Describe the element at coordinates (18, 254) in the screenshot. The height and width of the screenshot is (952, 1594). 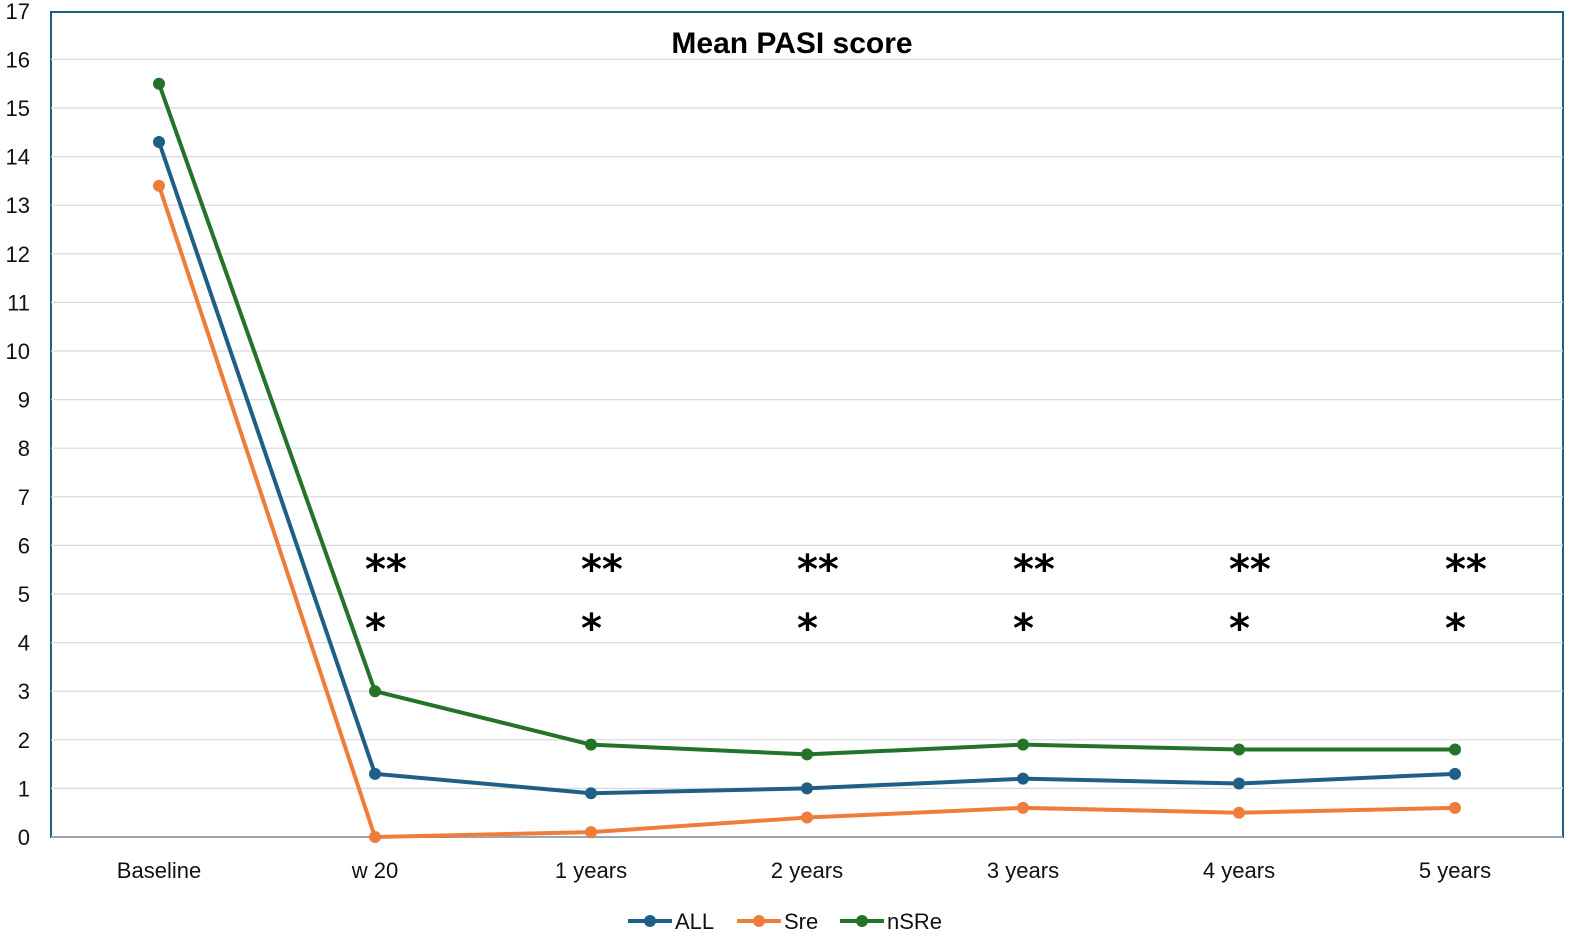
I see `y-tick-label: 12` at that location.